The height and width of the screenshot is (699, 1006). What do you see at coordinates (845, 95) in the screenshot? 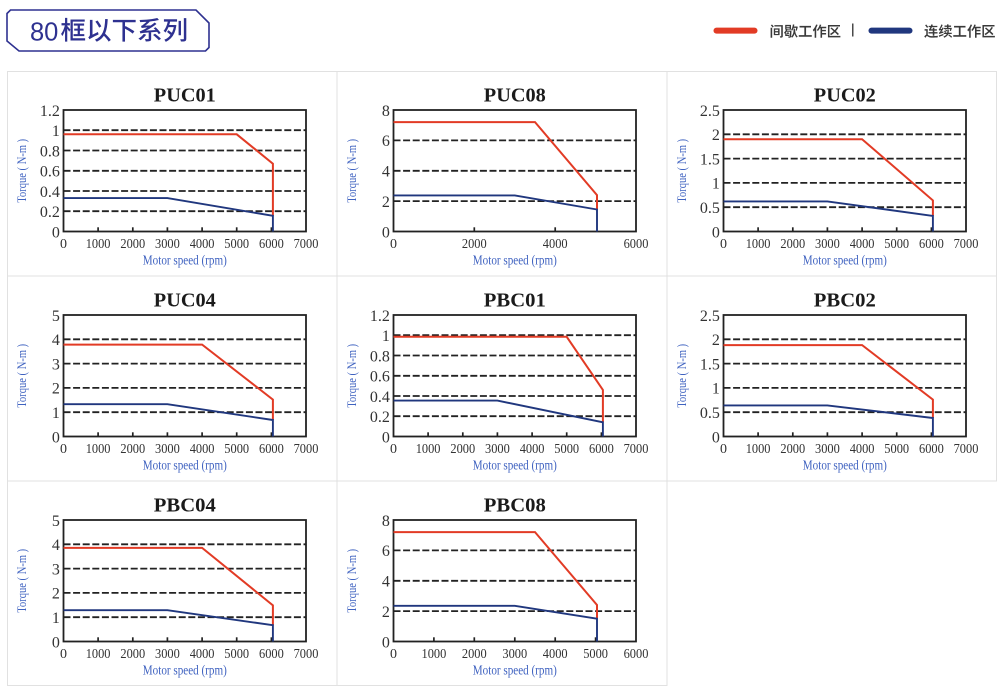
I see `svg-text: PUC02` at bounding box center [845, 95].